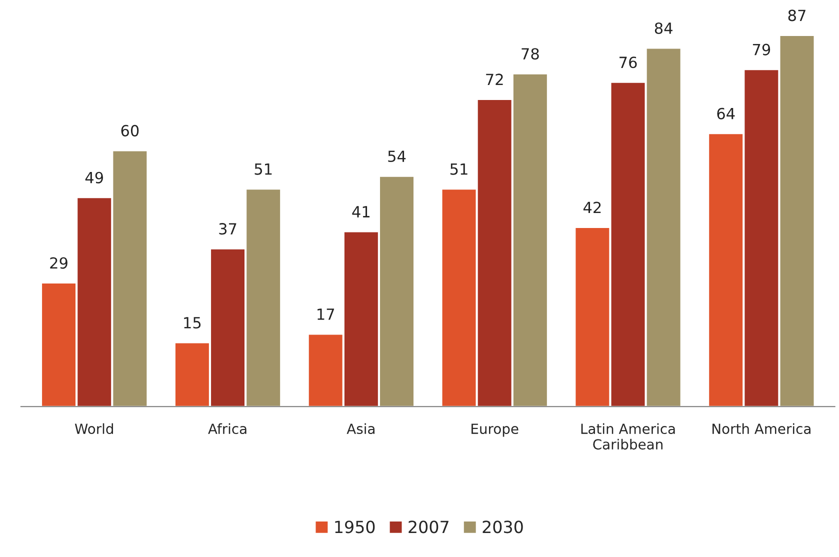 Image resolution: width=839 pixels, height=557 pixels. I want to click on x-tick-label: Asia, so click(360, 428).